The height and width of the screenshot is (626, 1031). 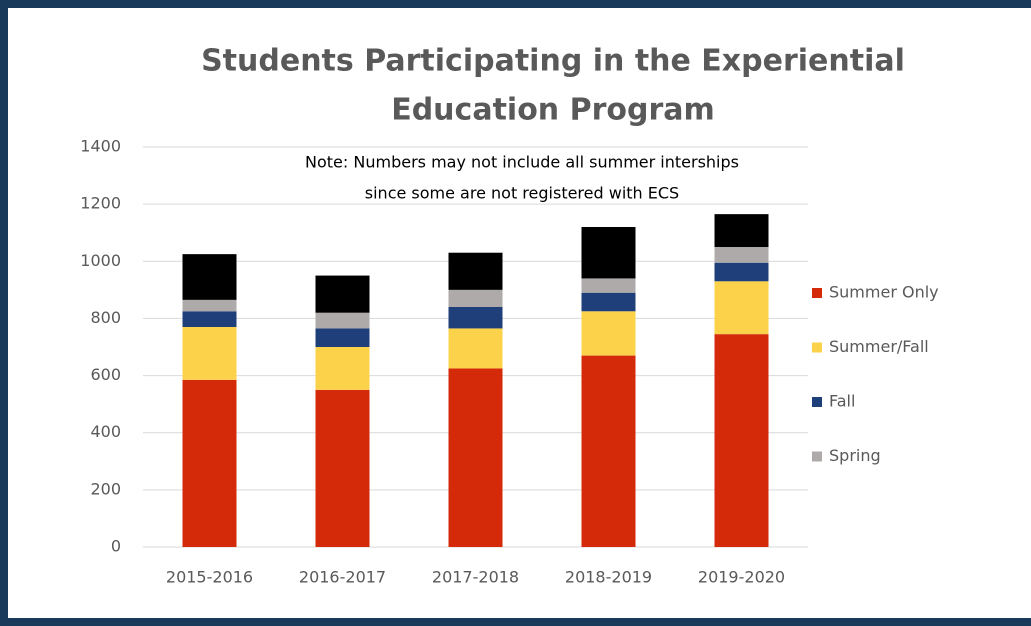 I want to click on x-tick-label: 2016-2017, so click(x=342, y=577).